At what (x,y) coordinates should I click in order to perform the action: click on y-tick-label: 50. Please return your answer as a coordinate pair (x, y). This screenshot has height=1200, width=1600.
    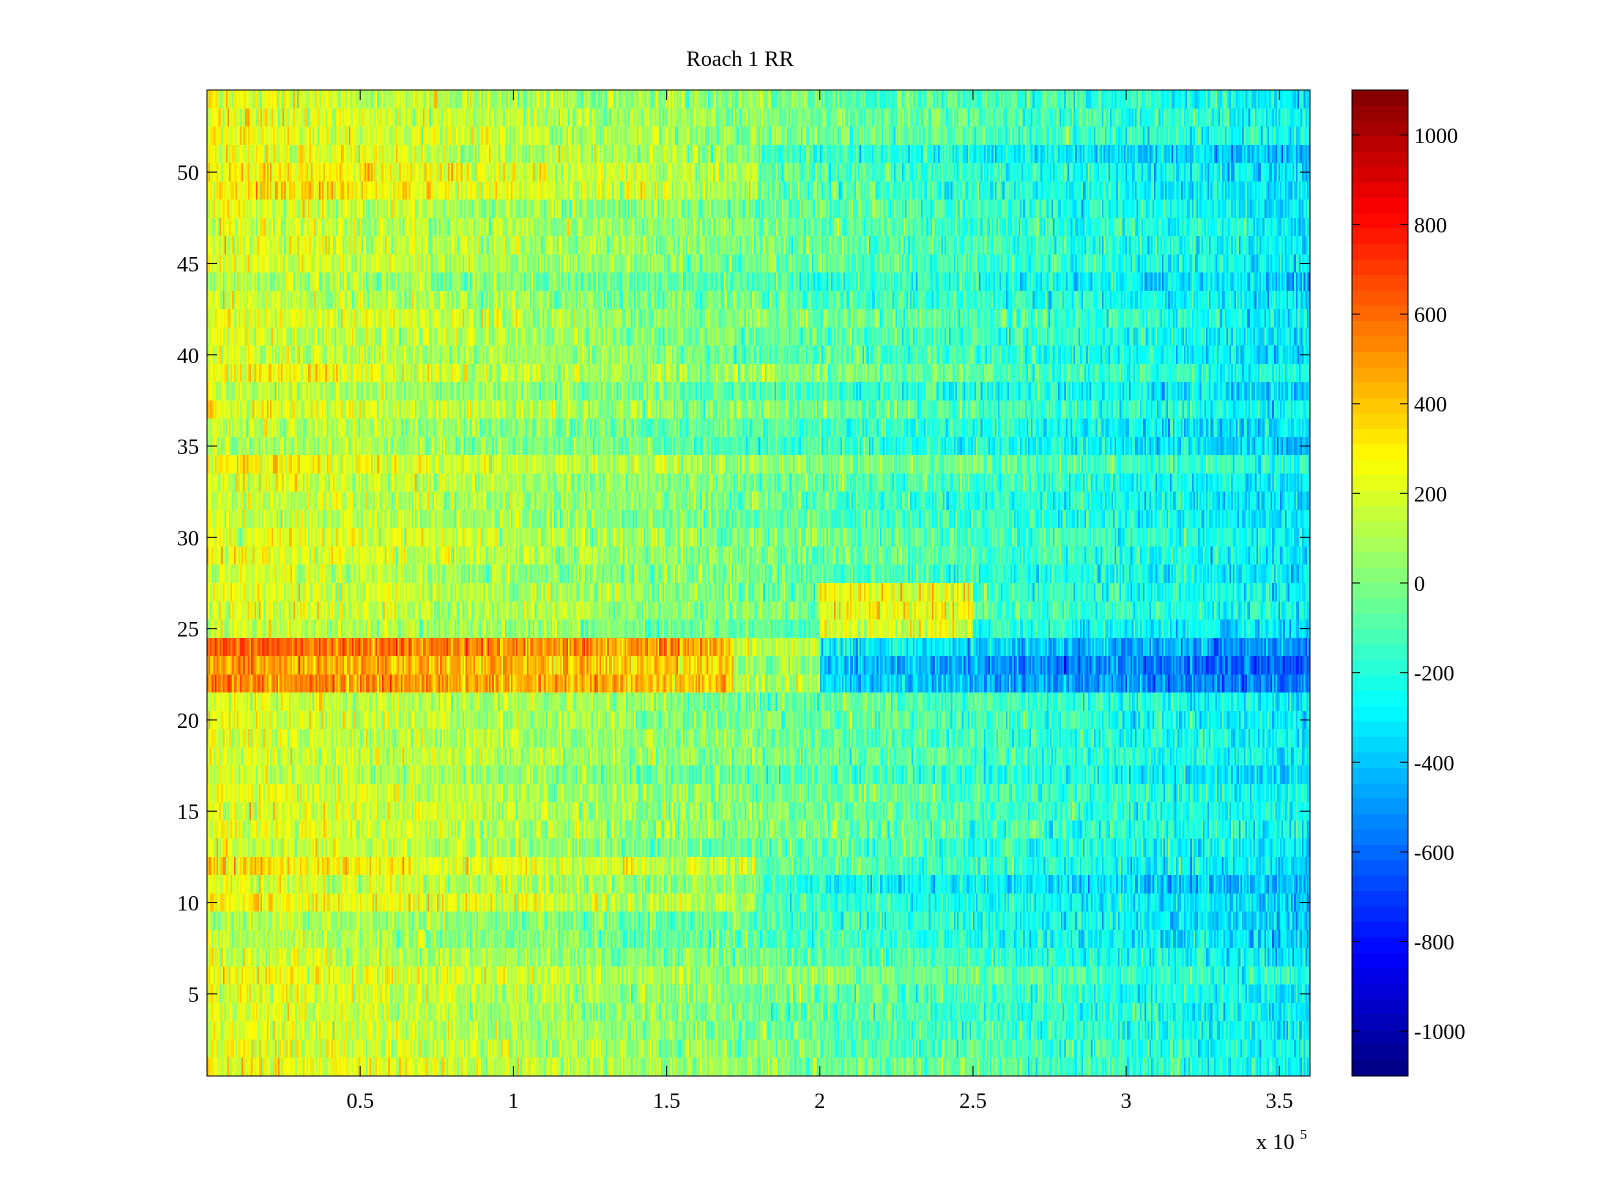
    Looking at the image, I should click on (188, 172).